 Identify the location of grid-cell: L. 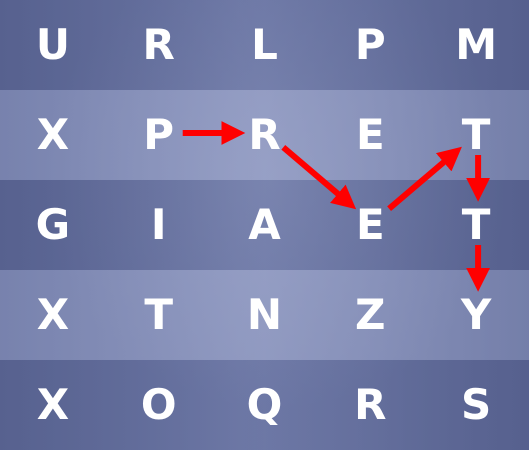
(264, 44).